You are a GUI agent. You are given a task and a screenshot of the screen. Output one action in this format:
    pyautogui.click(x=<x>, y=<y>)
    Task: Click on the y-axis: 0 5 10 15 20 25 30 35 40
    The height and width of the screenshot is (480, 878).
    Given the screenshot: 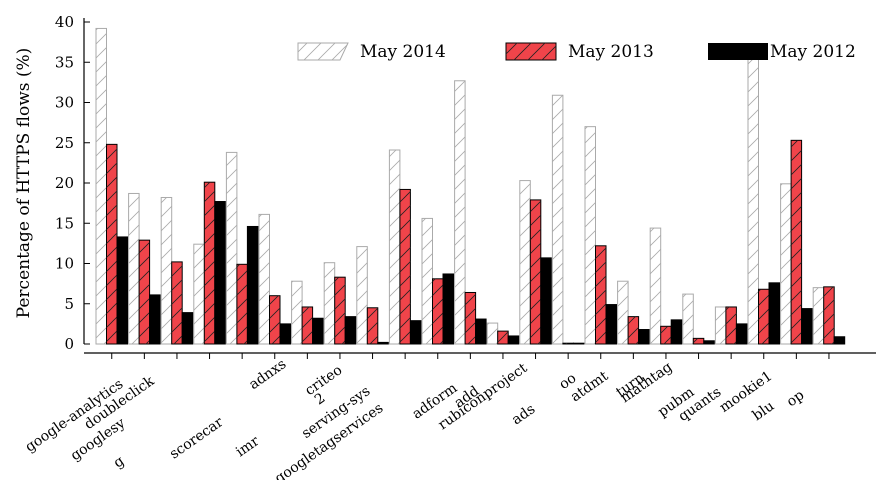 What is the action you would take?
    pyautogui.click(x=72, y=183)
    